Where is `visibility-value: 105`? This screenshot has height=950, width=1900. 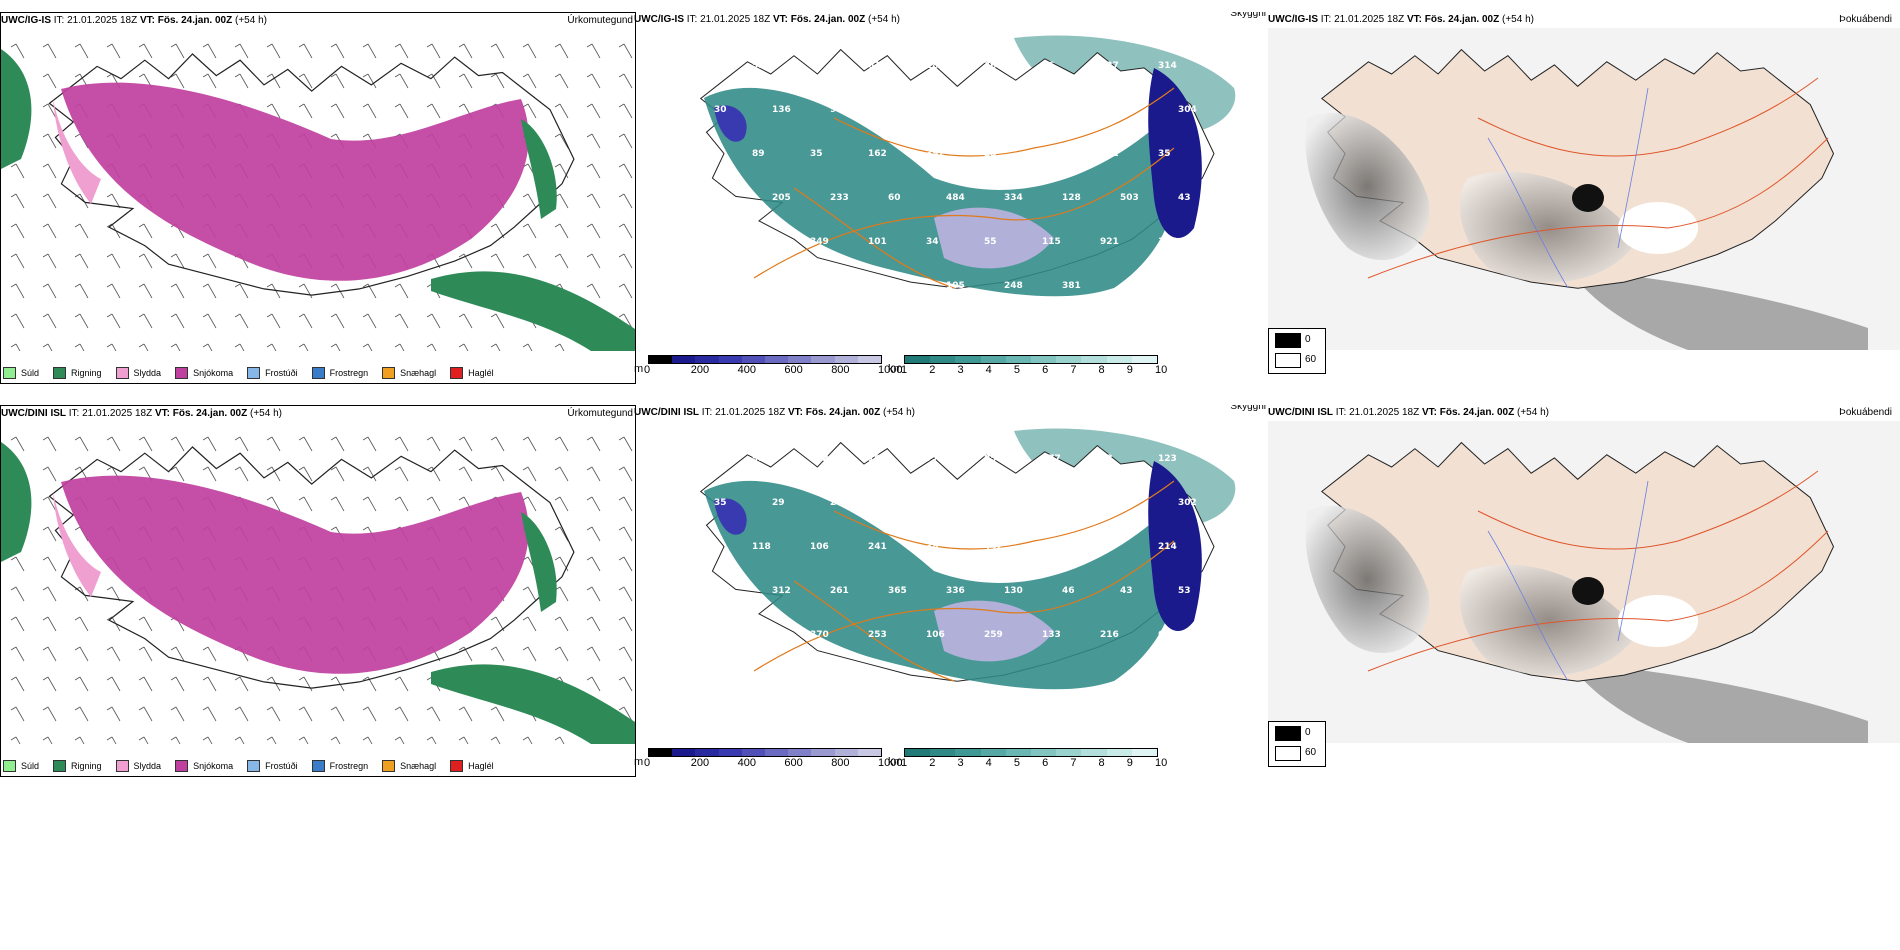 visibility-value: 105 is located at coordinates (877, 459).